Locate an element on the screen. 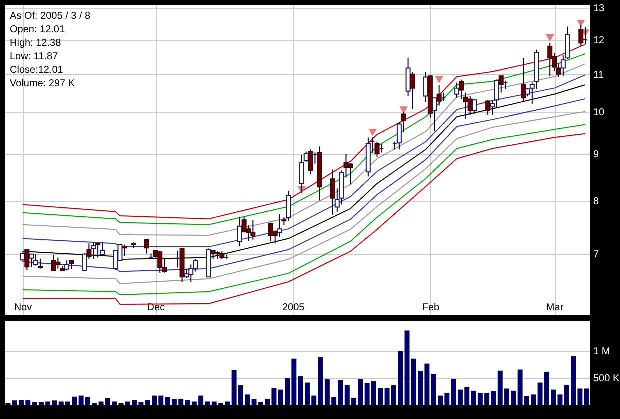 The width and height of the screenshot is (620, 419). annotation: Low: 11.87 is located at coordinates (34, 57).